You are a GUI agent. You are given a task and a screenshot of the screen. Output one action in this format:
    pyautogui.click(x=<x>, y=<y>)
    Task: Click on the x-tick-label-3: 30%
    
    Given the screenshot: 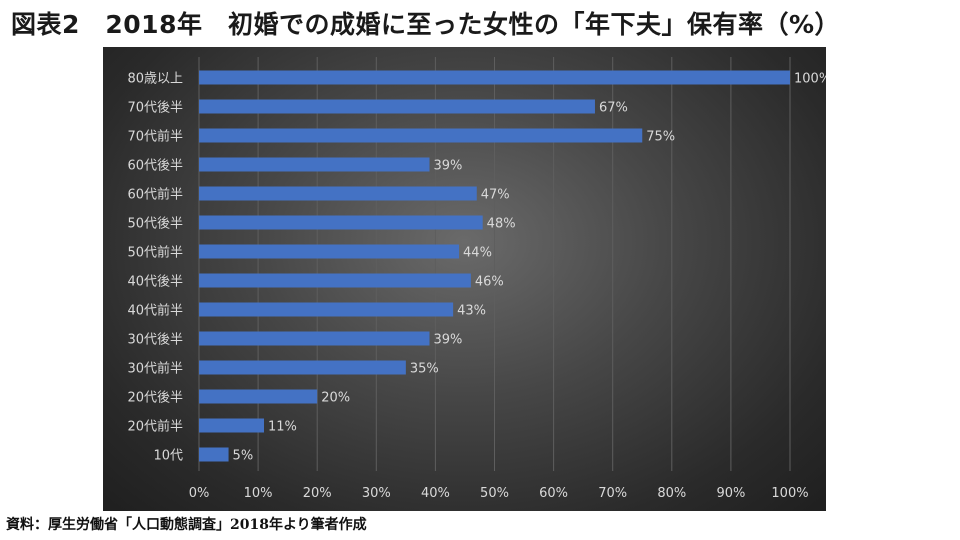 What is the action you would take?
    pyautogui.click(x=376, y=493)
    